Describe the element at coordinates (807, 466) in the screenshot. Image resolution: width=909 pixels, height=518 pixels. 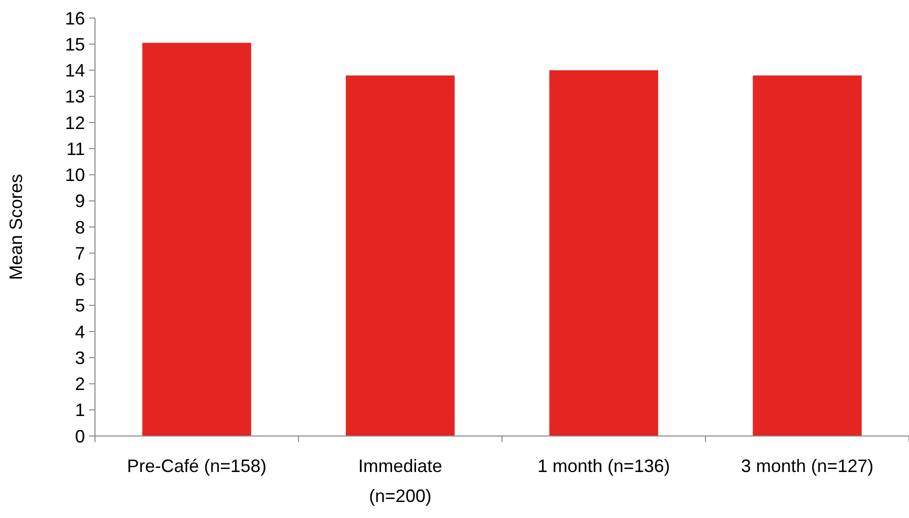
I see `x-tick-label: 3 month (n=127)` at that location.